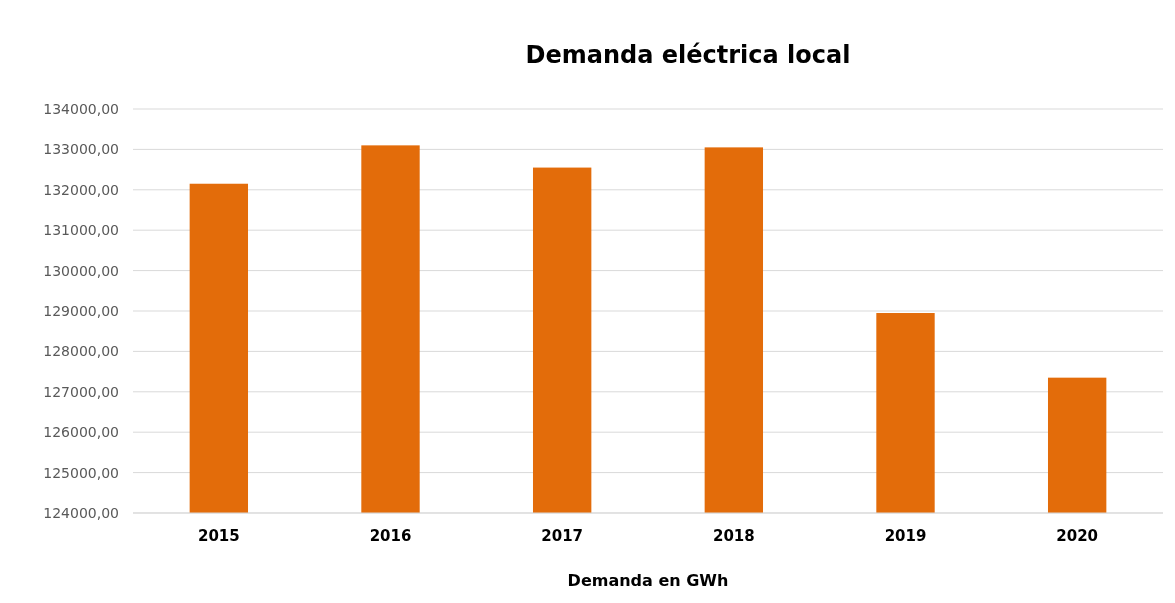 Image resolution: width=1175 pixels, height=603 pixels. I want to click on y-tick-label: 127000,00, so click(81, 391).